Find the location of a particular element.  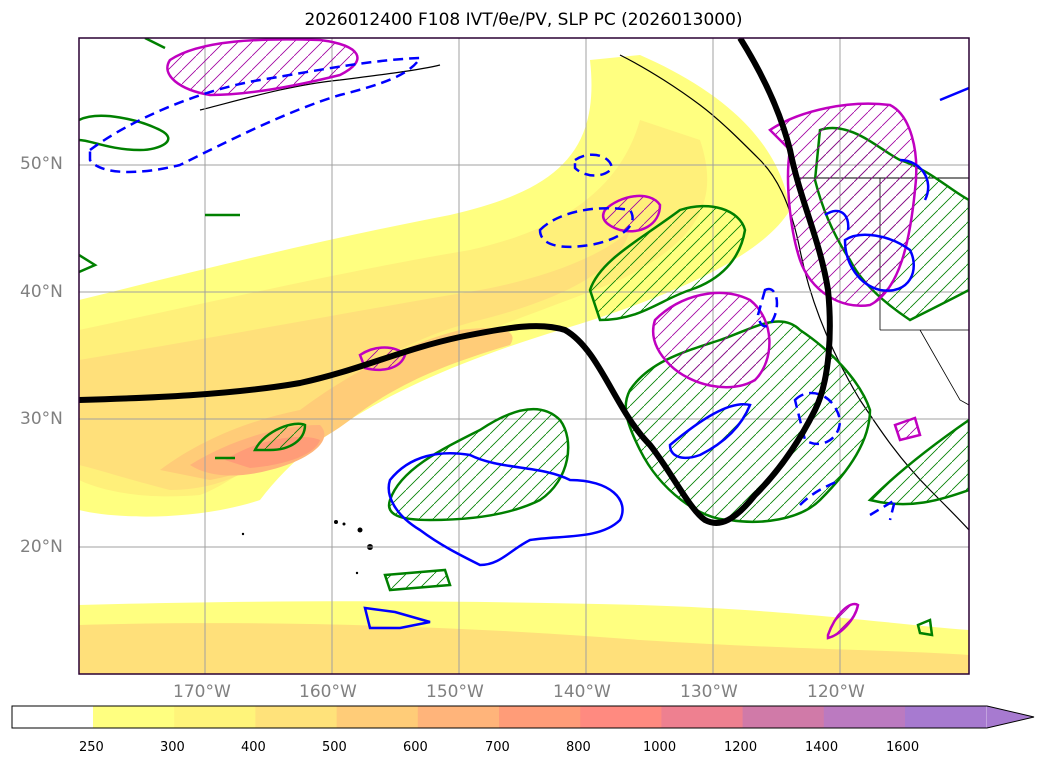

colorbar-tick-1400: 1400 is located at coordinates (822, 747).